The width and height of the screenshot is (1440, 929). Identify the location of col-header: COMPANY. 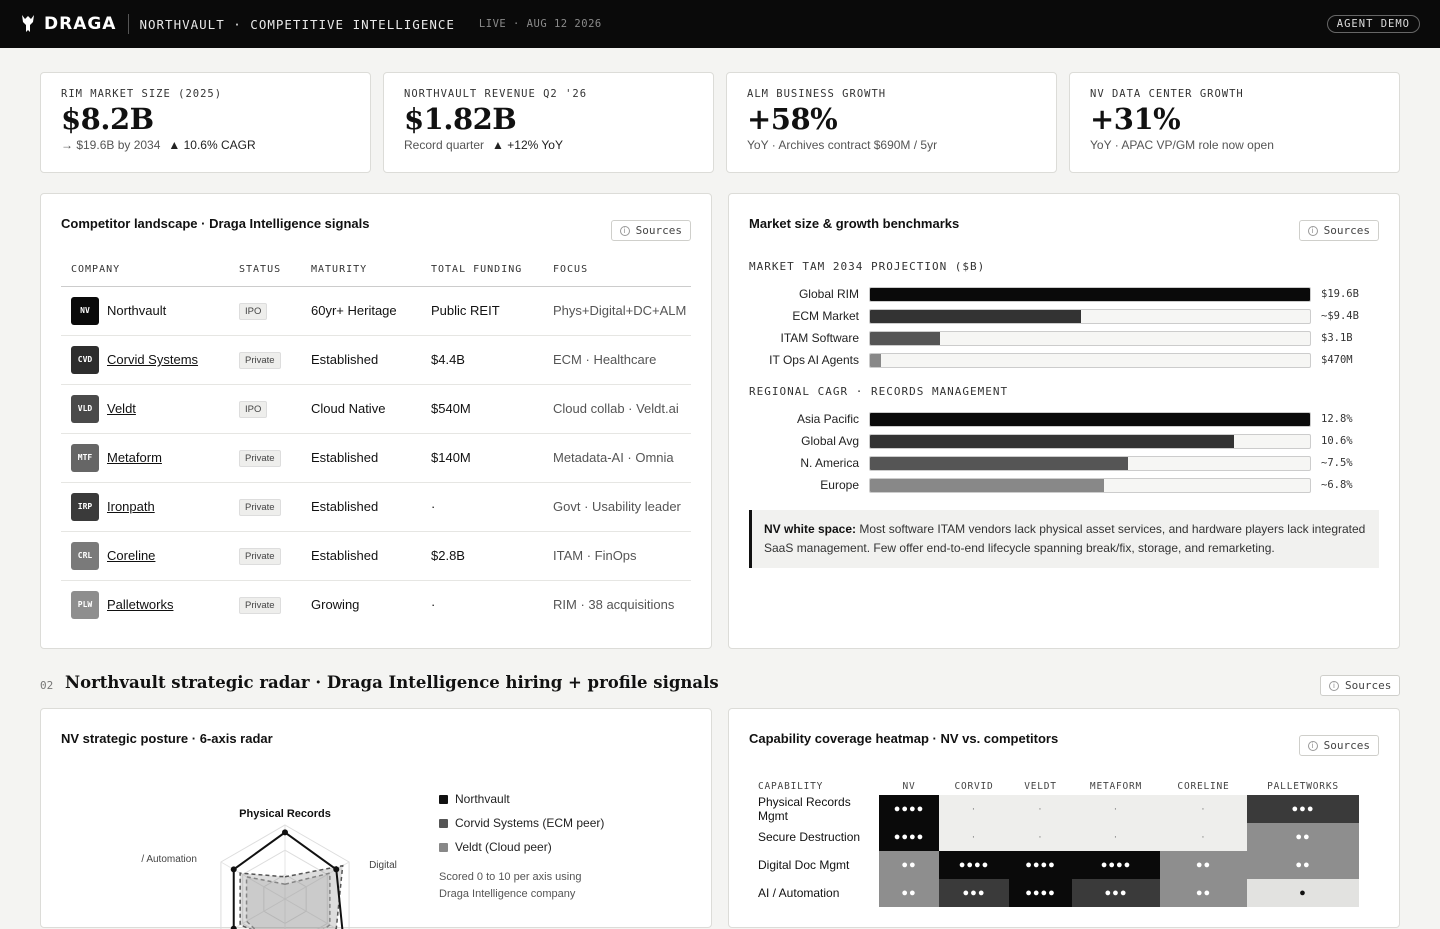
(145, 274).